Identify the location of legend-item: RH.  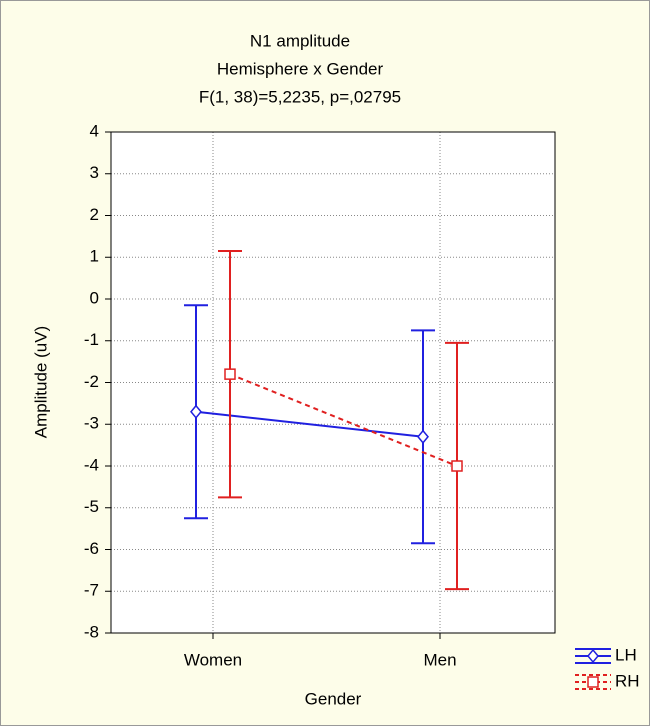
(607, 680).